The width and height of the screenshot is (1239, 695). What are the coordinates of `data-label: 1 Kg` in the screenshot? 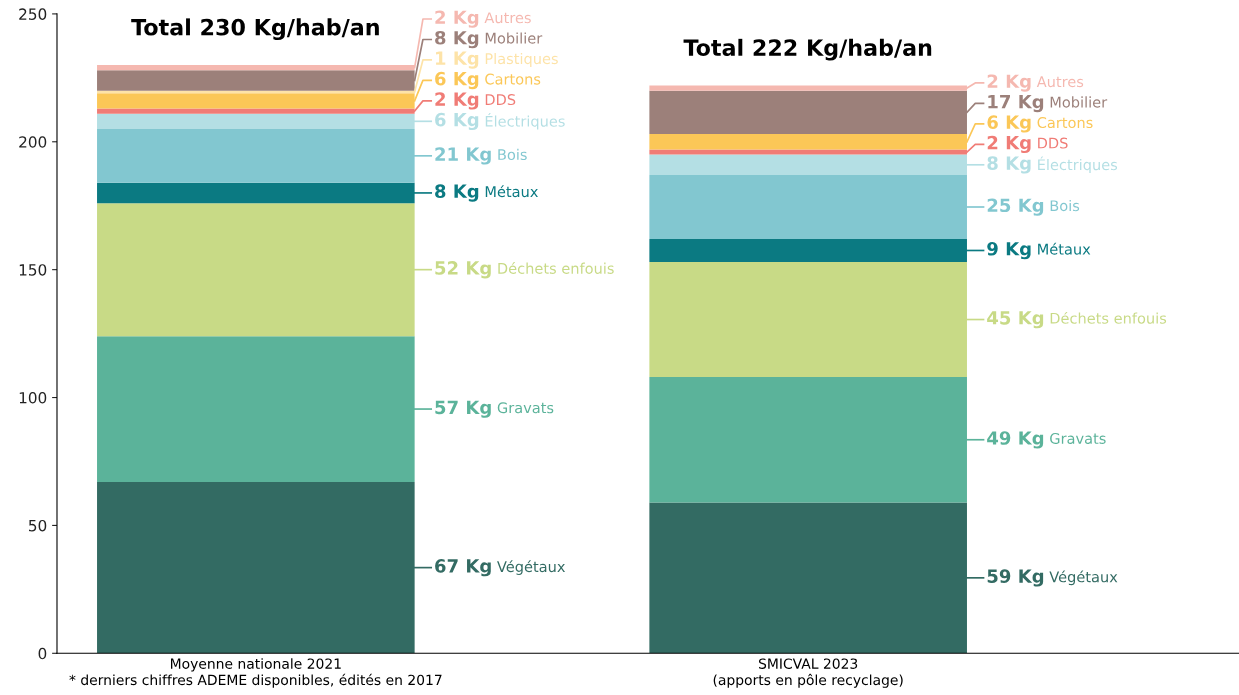 It's located at (457, 60).